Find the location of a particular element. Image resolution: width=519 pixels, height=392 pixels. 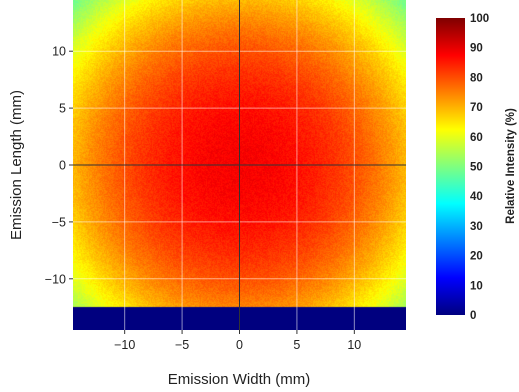

colorbar-gradient is located at coordinates (450, 166).